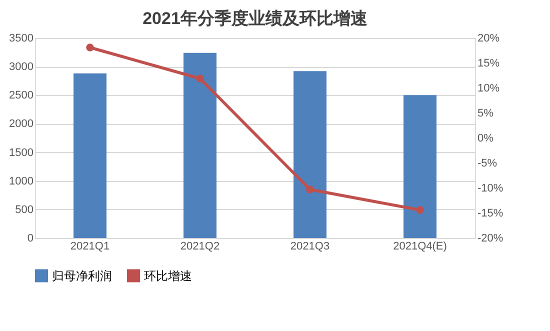 This screenshot has width=550, height=331. Describe the element at coordinates (30, 238) in the screenshot. I see `y-tick-label: 0` at that location.